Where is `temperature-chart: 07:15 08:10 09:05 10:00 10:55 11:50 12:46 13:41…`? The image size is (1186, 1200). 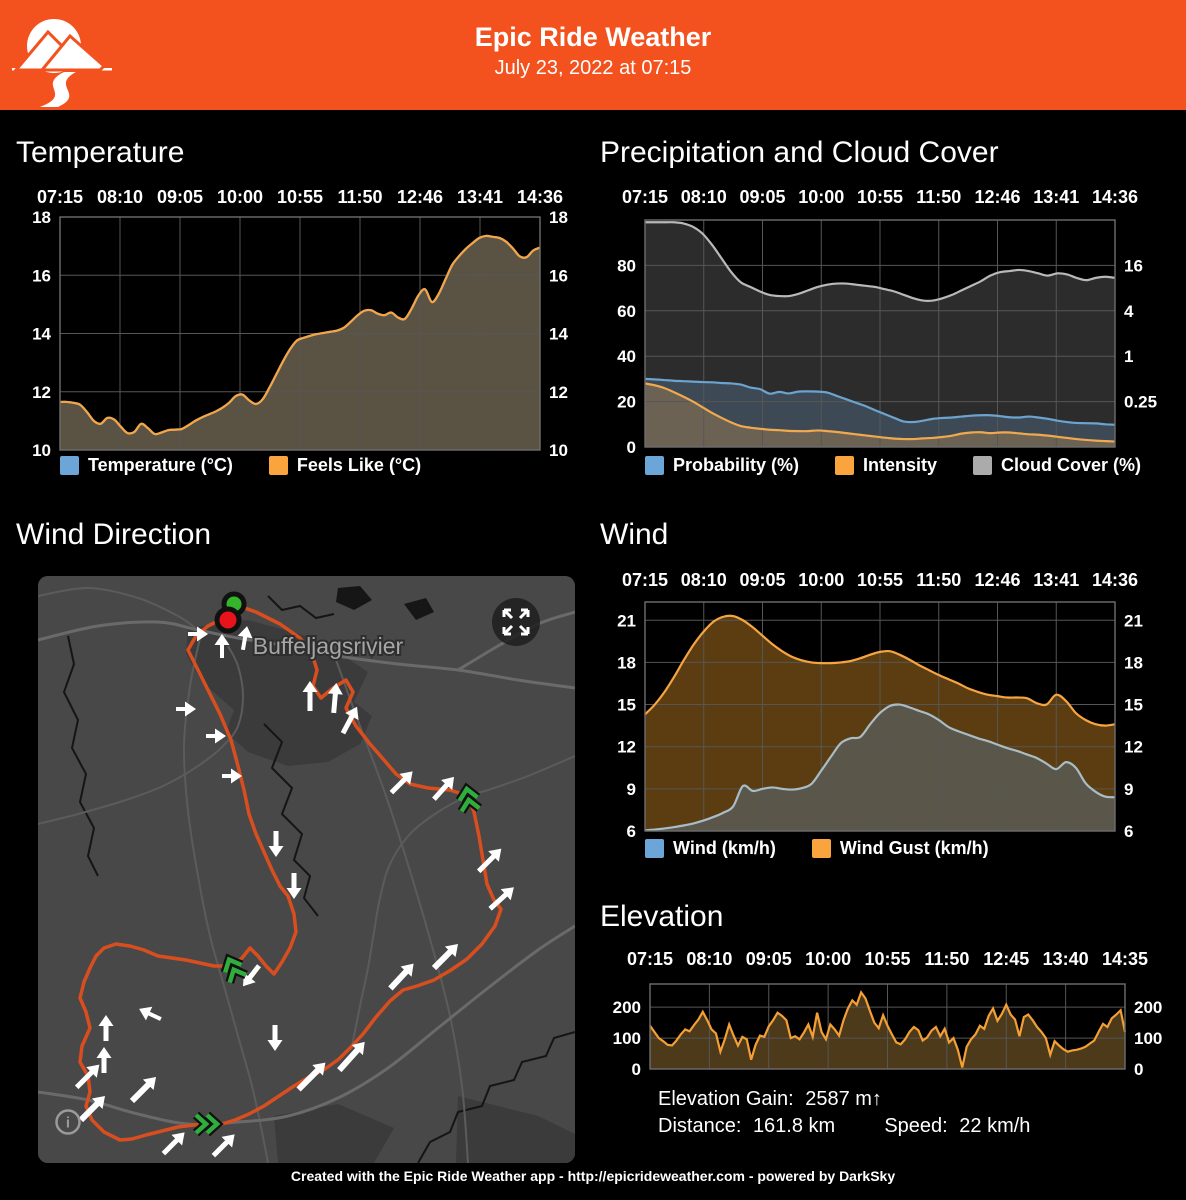 temperature-chart: 07:15 08:10 09:05 10:00 10:55 11:50 12:46 13:41… is located at coordinates (304, 333).